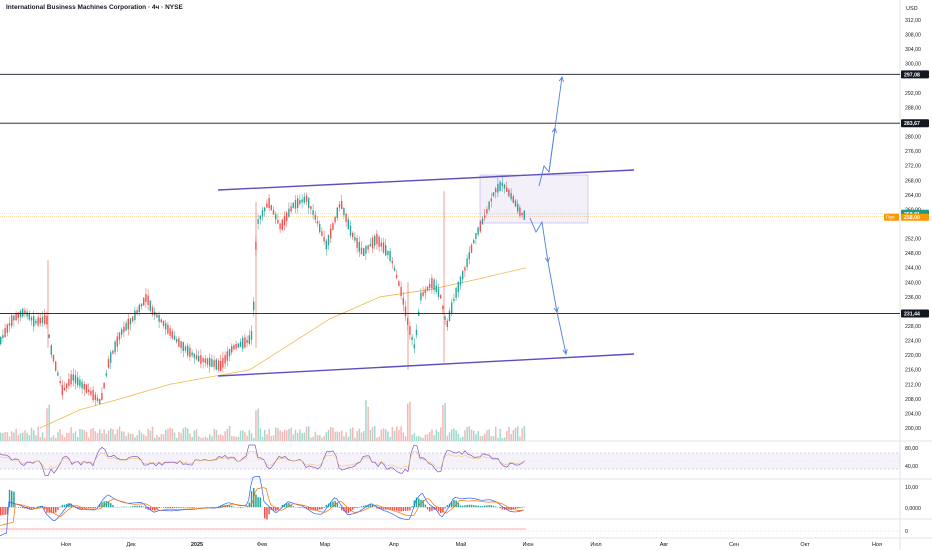 The width and height of the screenshot is (932, 550). What do you see at coordinates (913, 283) in the screenshot?
I see `price-tick-label: 240,00` at bounding box center [913, 283].